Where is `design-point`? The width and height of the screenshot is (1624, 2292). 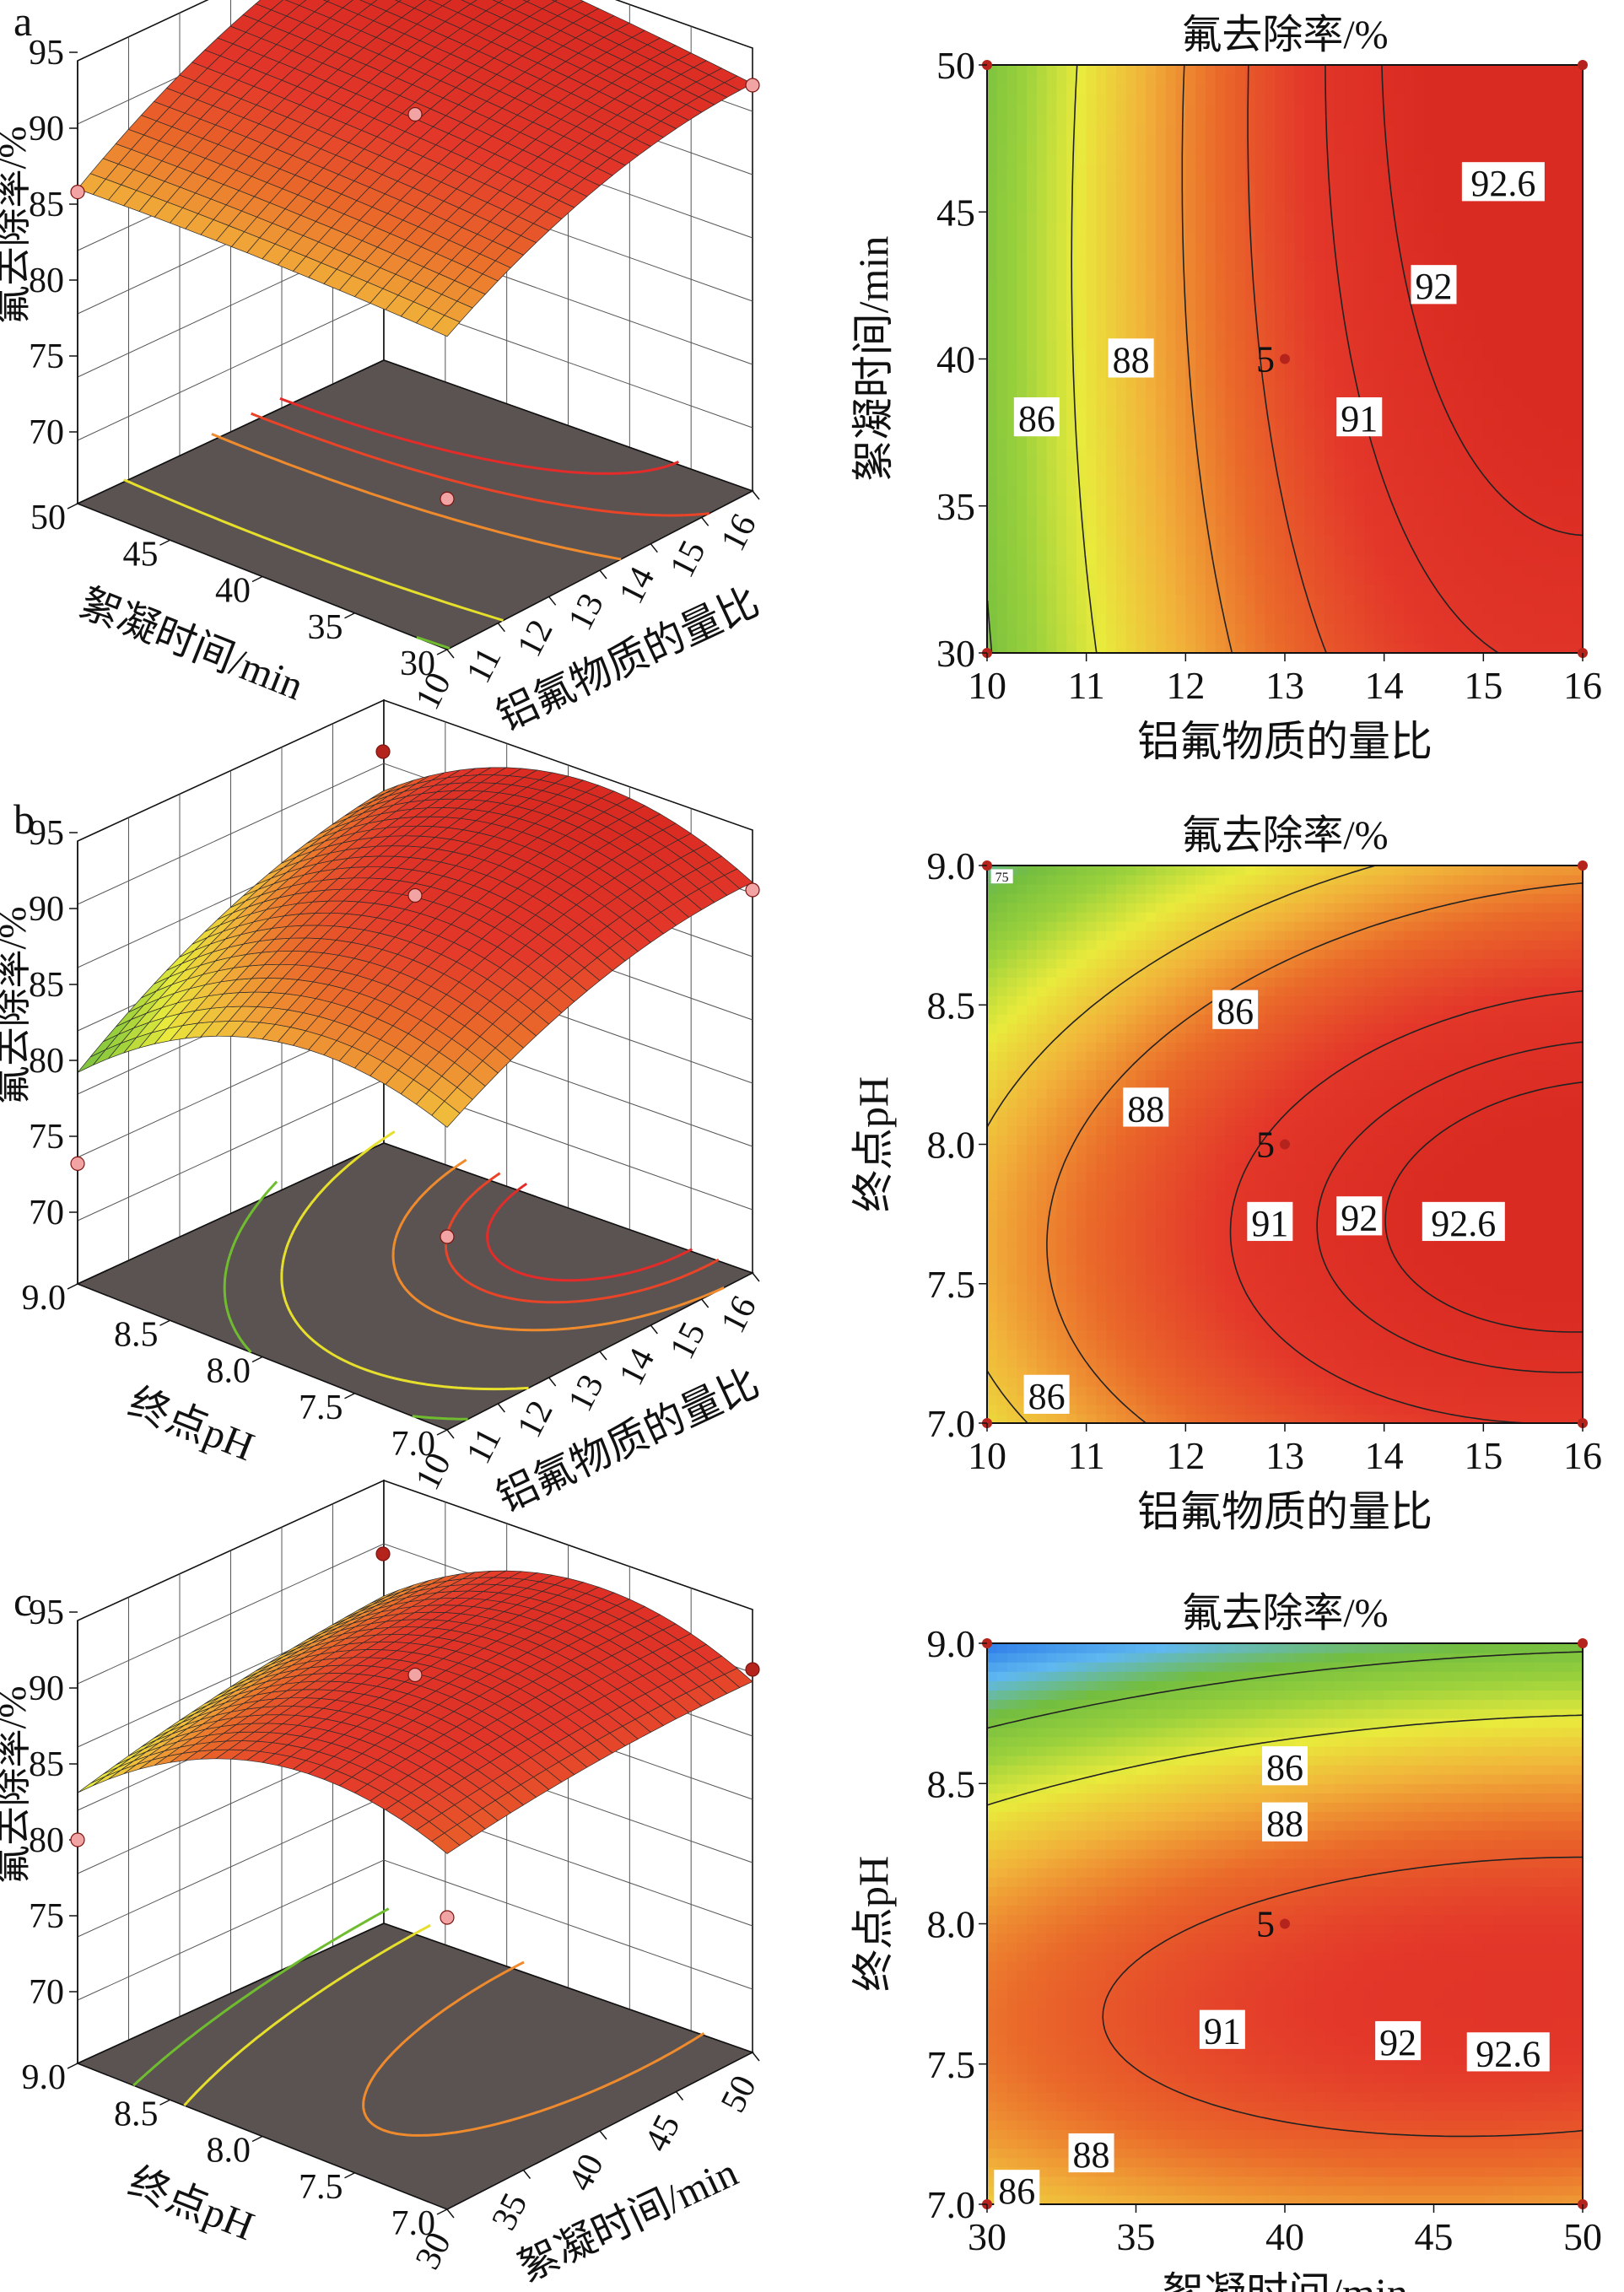
design-point is located at coordinates (752, 890).